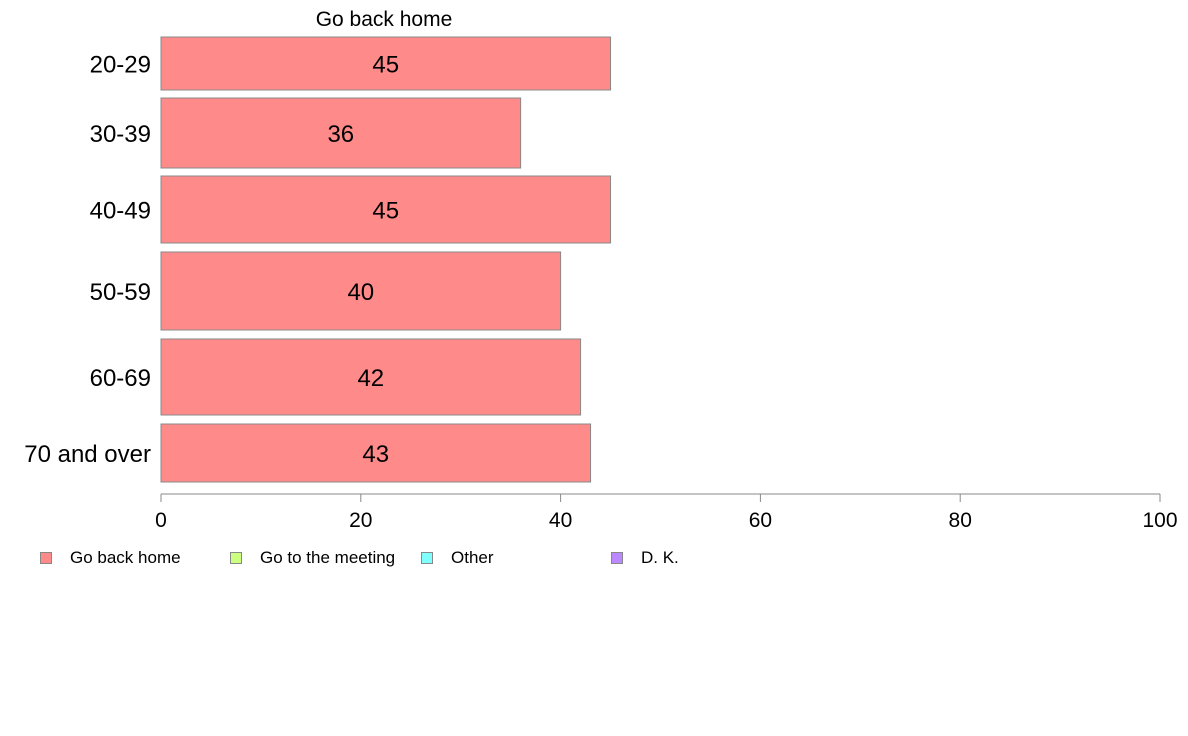 Image resolution: width=1188 pixels, height=736 pixels. Describe the element at coordinates (960, 520) in the screenshot. I see `x-tick-label: 80` at that location.